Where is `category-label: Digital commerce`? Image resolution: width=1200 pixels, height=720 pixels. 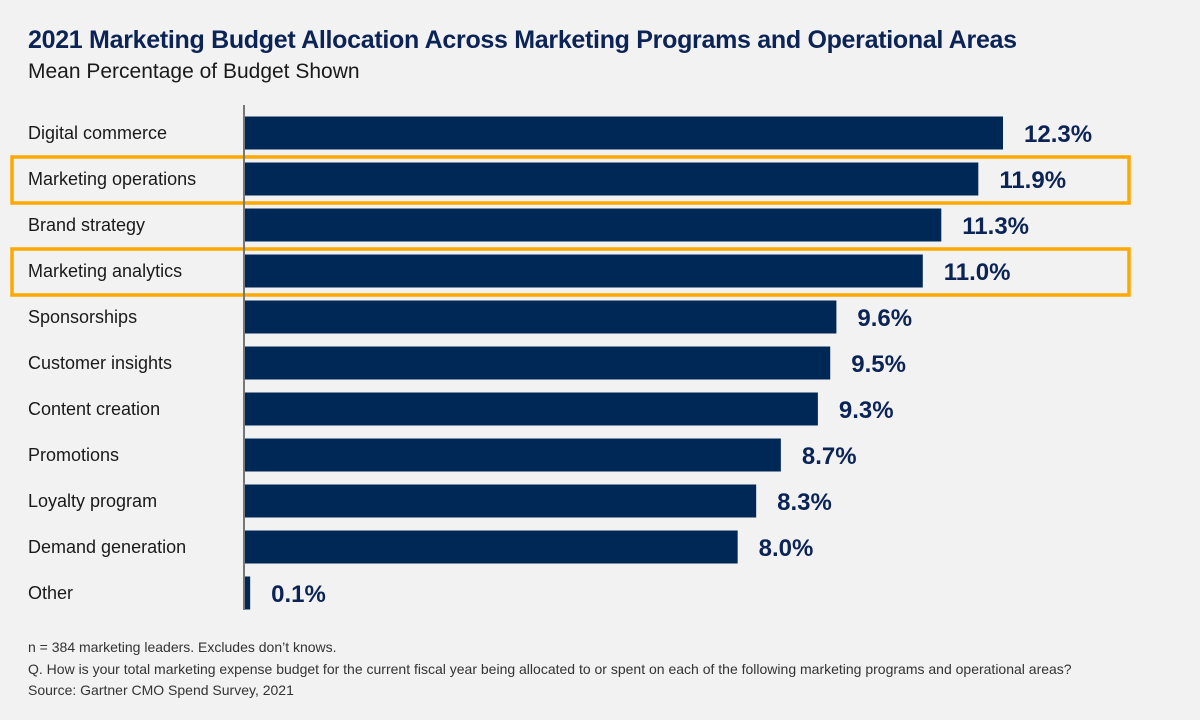 category-label: Digital commerce is located at coordinates (97, 133).